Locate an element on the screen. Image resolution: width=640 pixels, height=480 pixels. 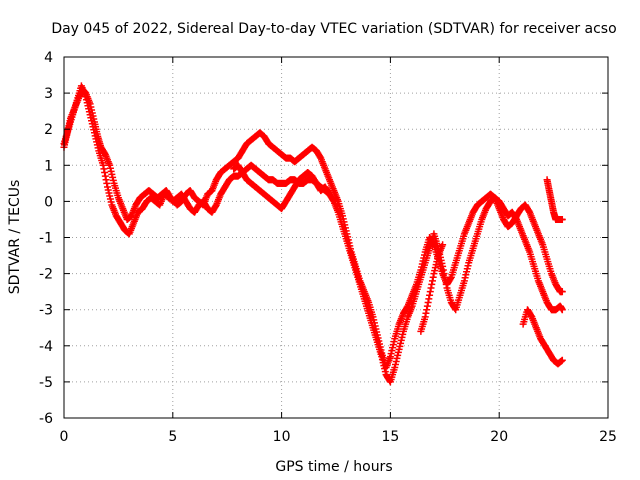
y-tick-label: 3 is located at coordinates (48, 94).